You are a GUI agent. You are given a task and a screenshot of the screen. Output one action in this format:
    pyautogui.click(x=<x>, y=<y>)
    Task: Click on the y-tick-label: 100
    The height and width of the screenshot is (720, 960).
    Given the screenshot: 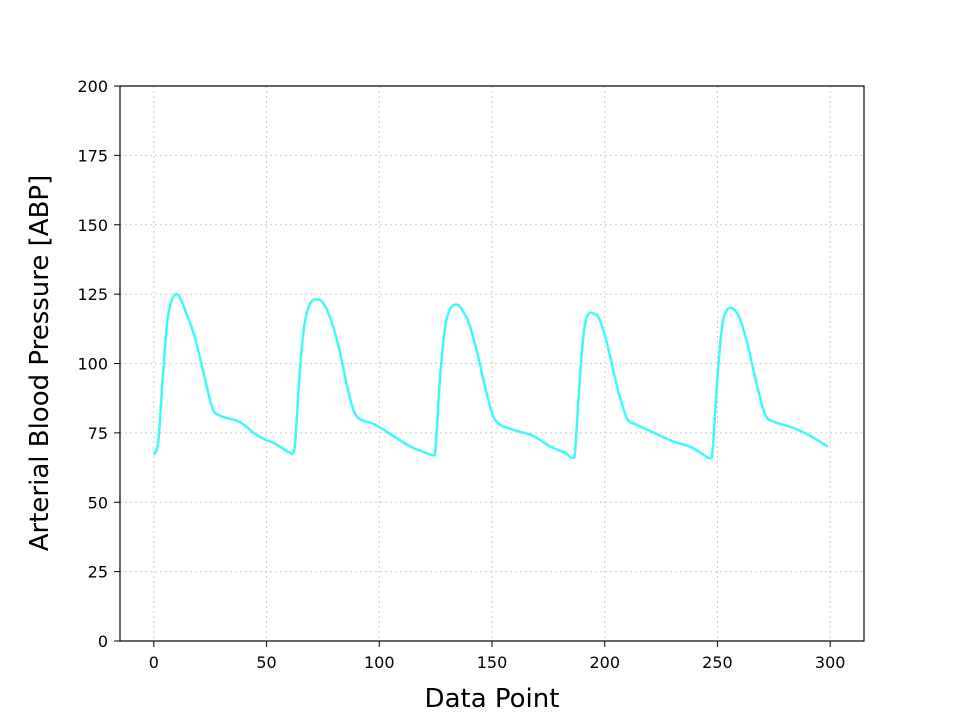 What is the action you would take?
    pyautogui.click(x=92, y=364)
    